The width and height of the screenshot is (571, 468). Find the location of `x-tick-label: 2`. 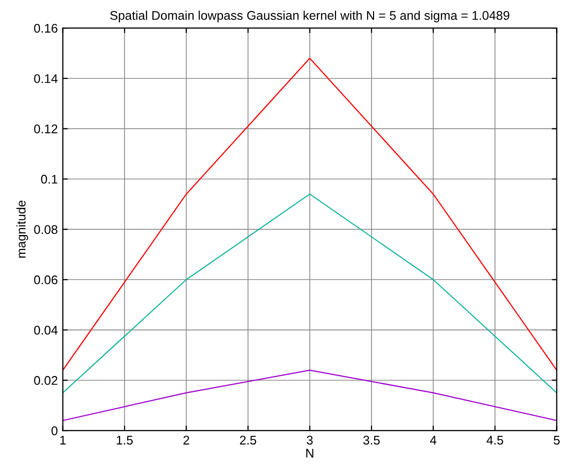

x-tick-label: 2 is located at coordinates (186, 440).